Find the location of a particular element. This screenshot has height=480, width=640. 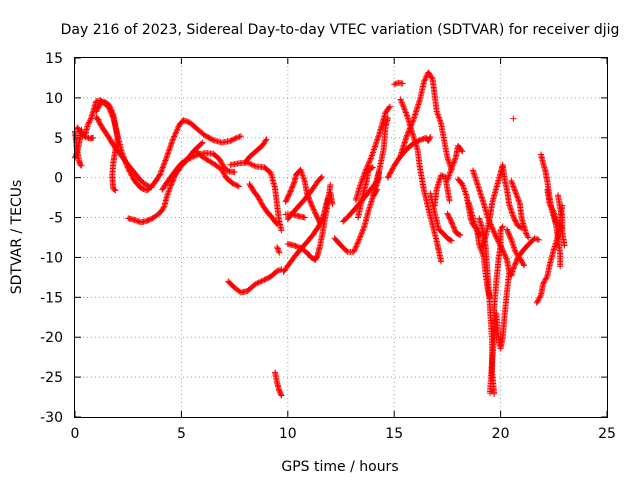

y-tick-label: -30 is located at coordinates (51, 418).